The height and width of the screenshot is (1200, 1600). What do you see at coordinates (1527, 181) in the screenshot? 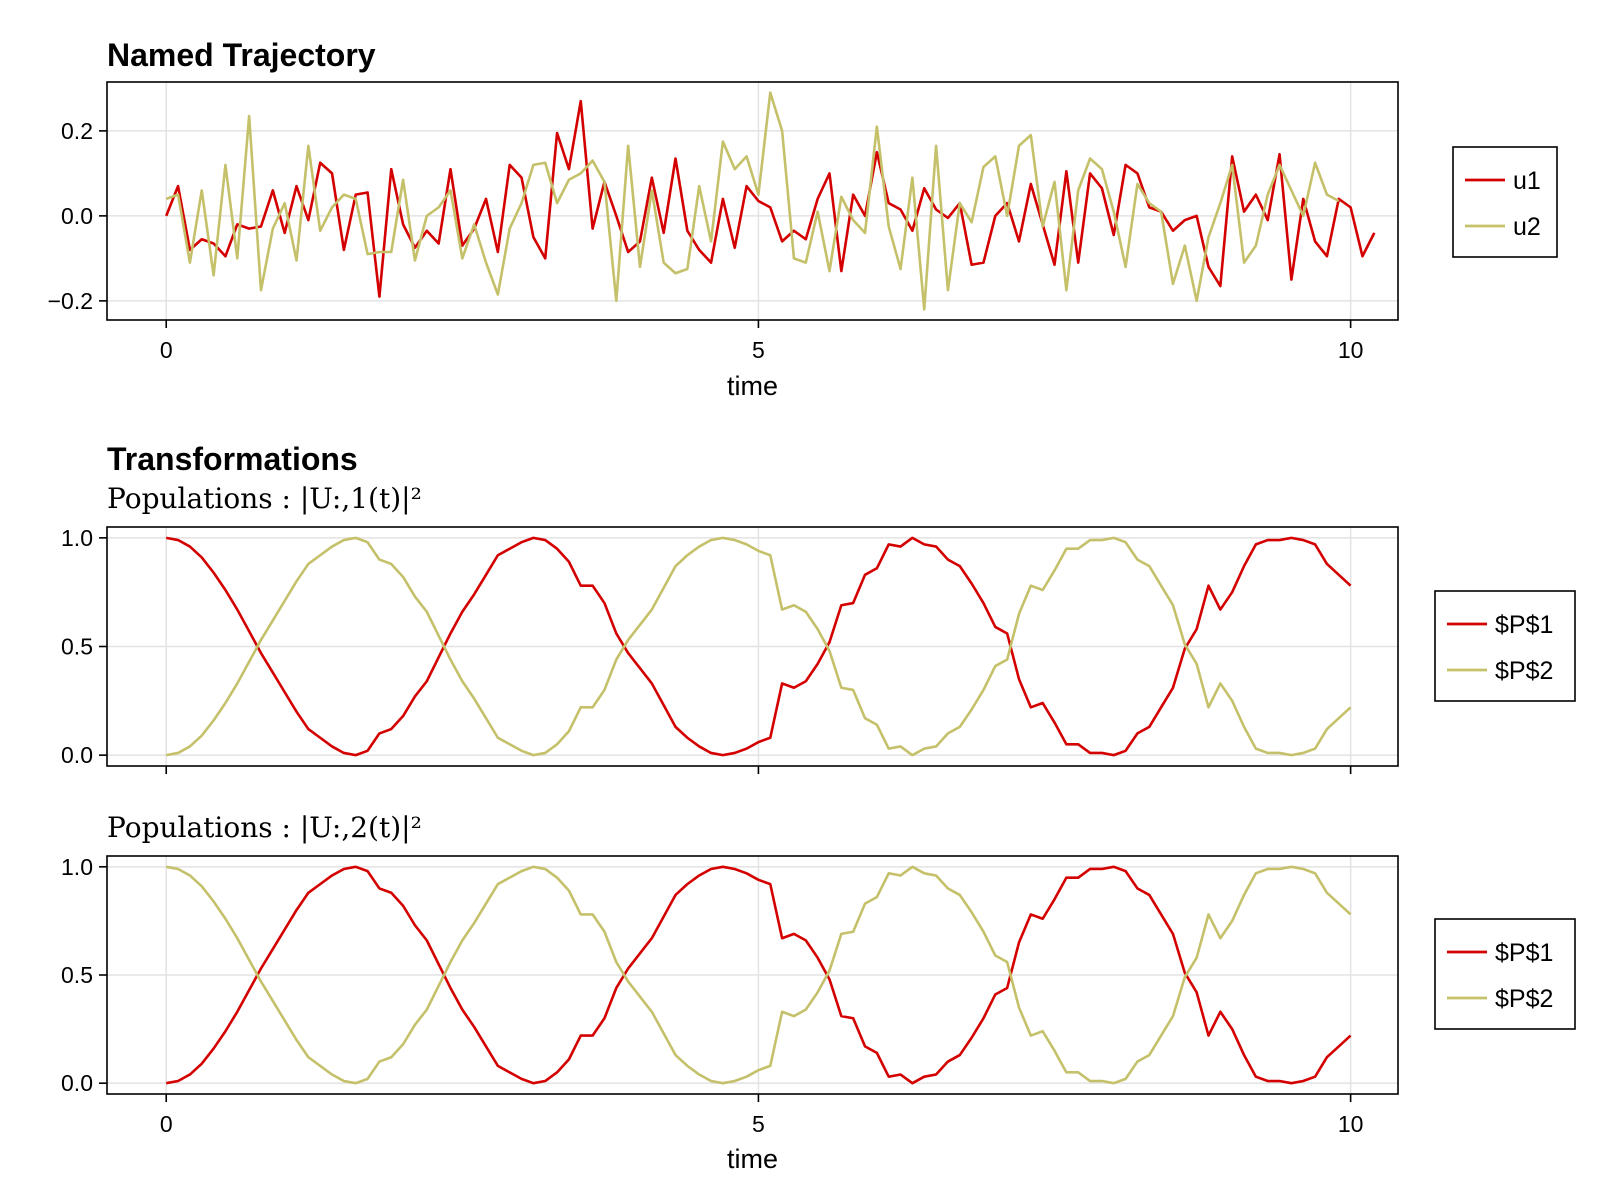
I see `legend-label-1: u1` at bounding box center [1527, 181].